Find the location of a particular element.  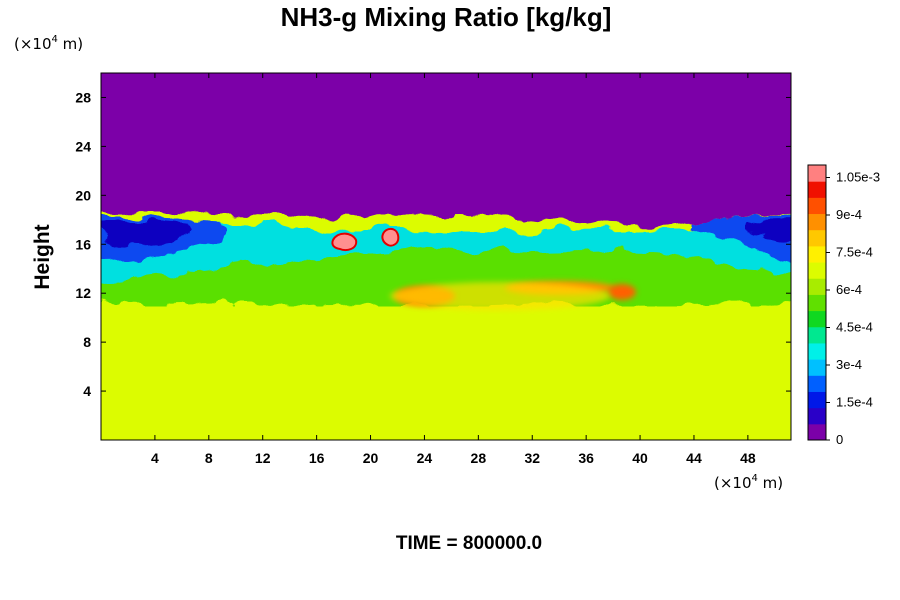

y-axis-label: Height is located at coordinates (42, 256).